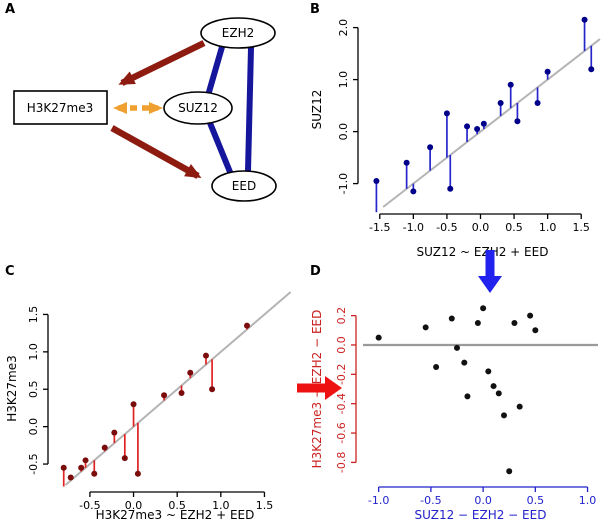 Image resolution: width=610 pixels, height=525 pixels. Describe the element at coordinates (378, 500) in the screenshot. I see `x-tick-label: -1.0` at that location.